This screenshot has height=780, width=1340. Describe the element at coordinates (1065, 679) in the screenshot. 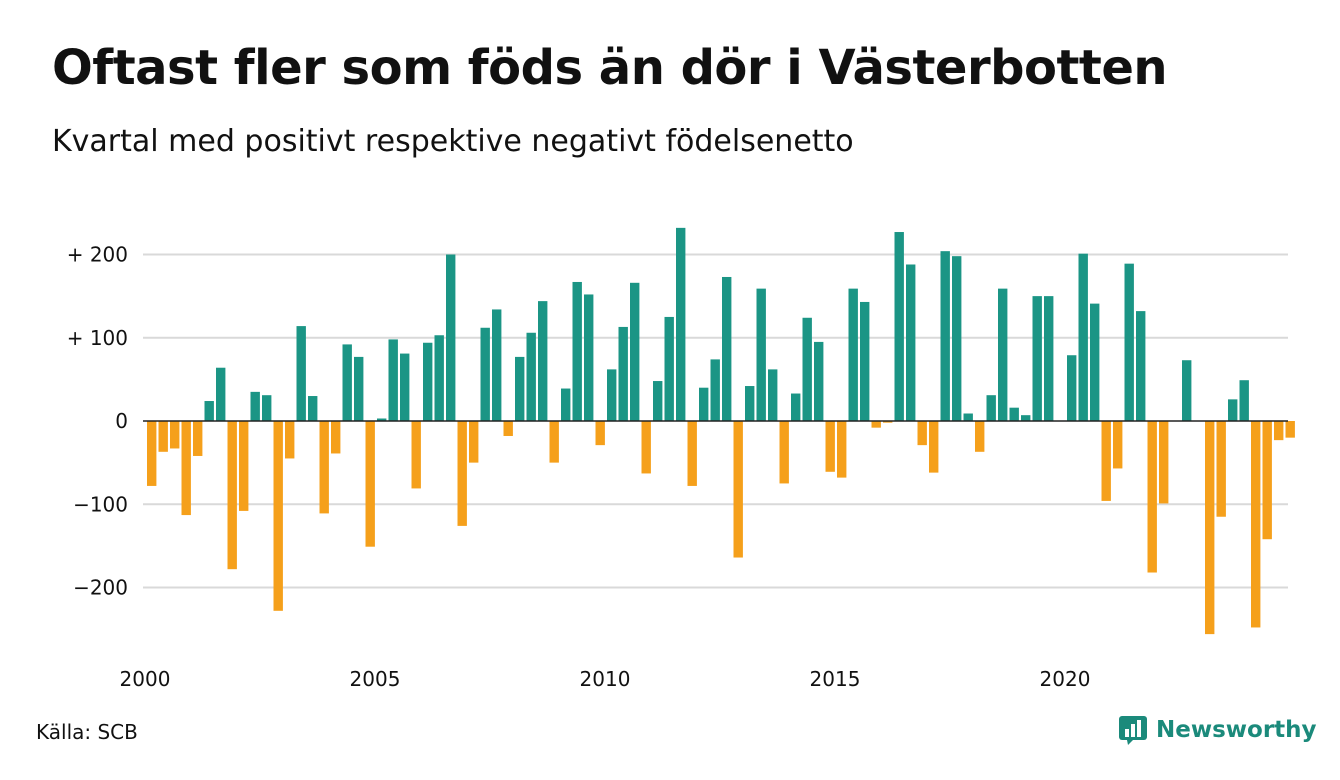

I see `x-tick-label: 2020` at that location.